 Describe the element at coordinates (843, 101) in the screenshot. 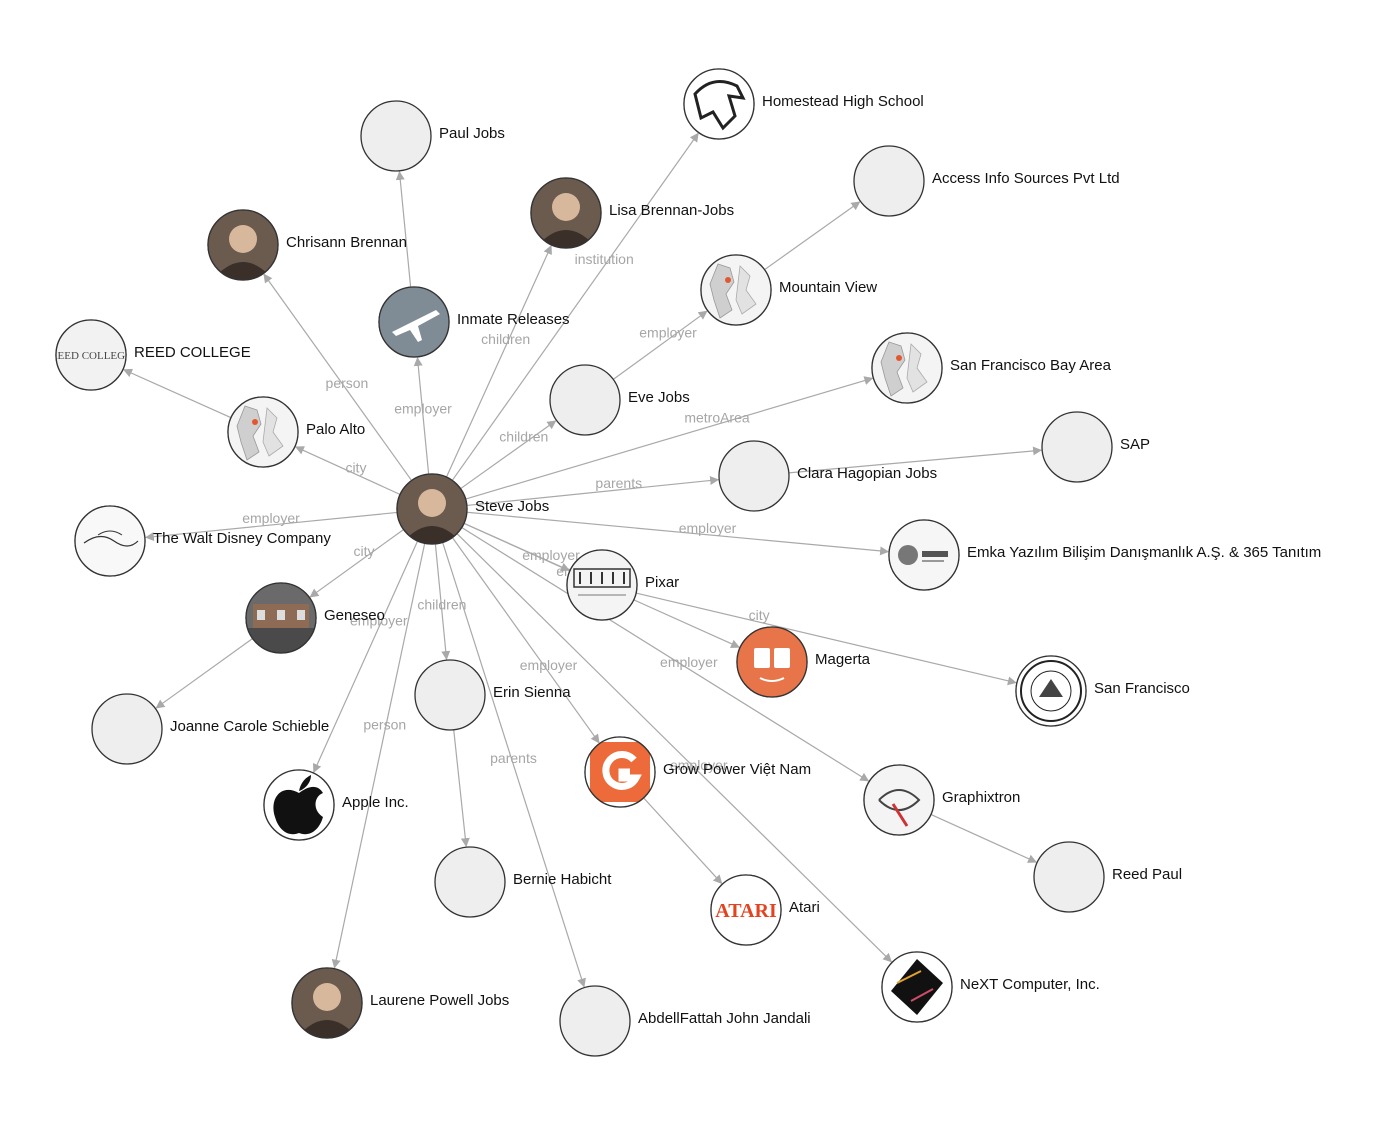

I see `node-label: Homestead High School` at that location.